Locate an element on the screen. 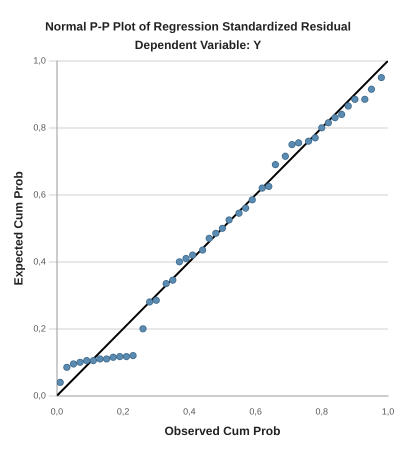 This screenshot has height=451, width=406. chart-subtitle: Dependent Variable: Y is located at coordinates (198, 45).